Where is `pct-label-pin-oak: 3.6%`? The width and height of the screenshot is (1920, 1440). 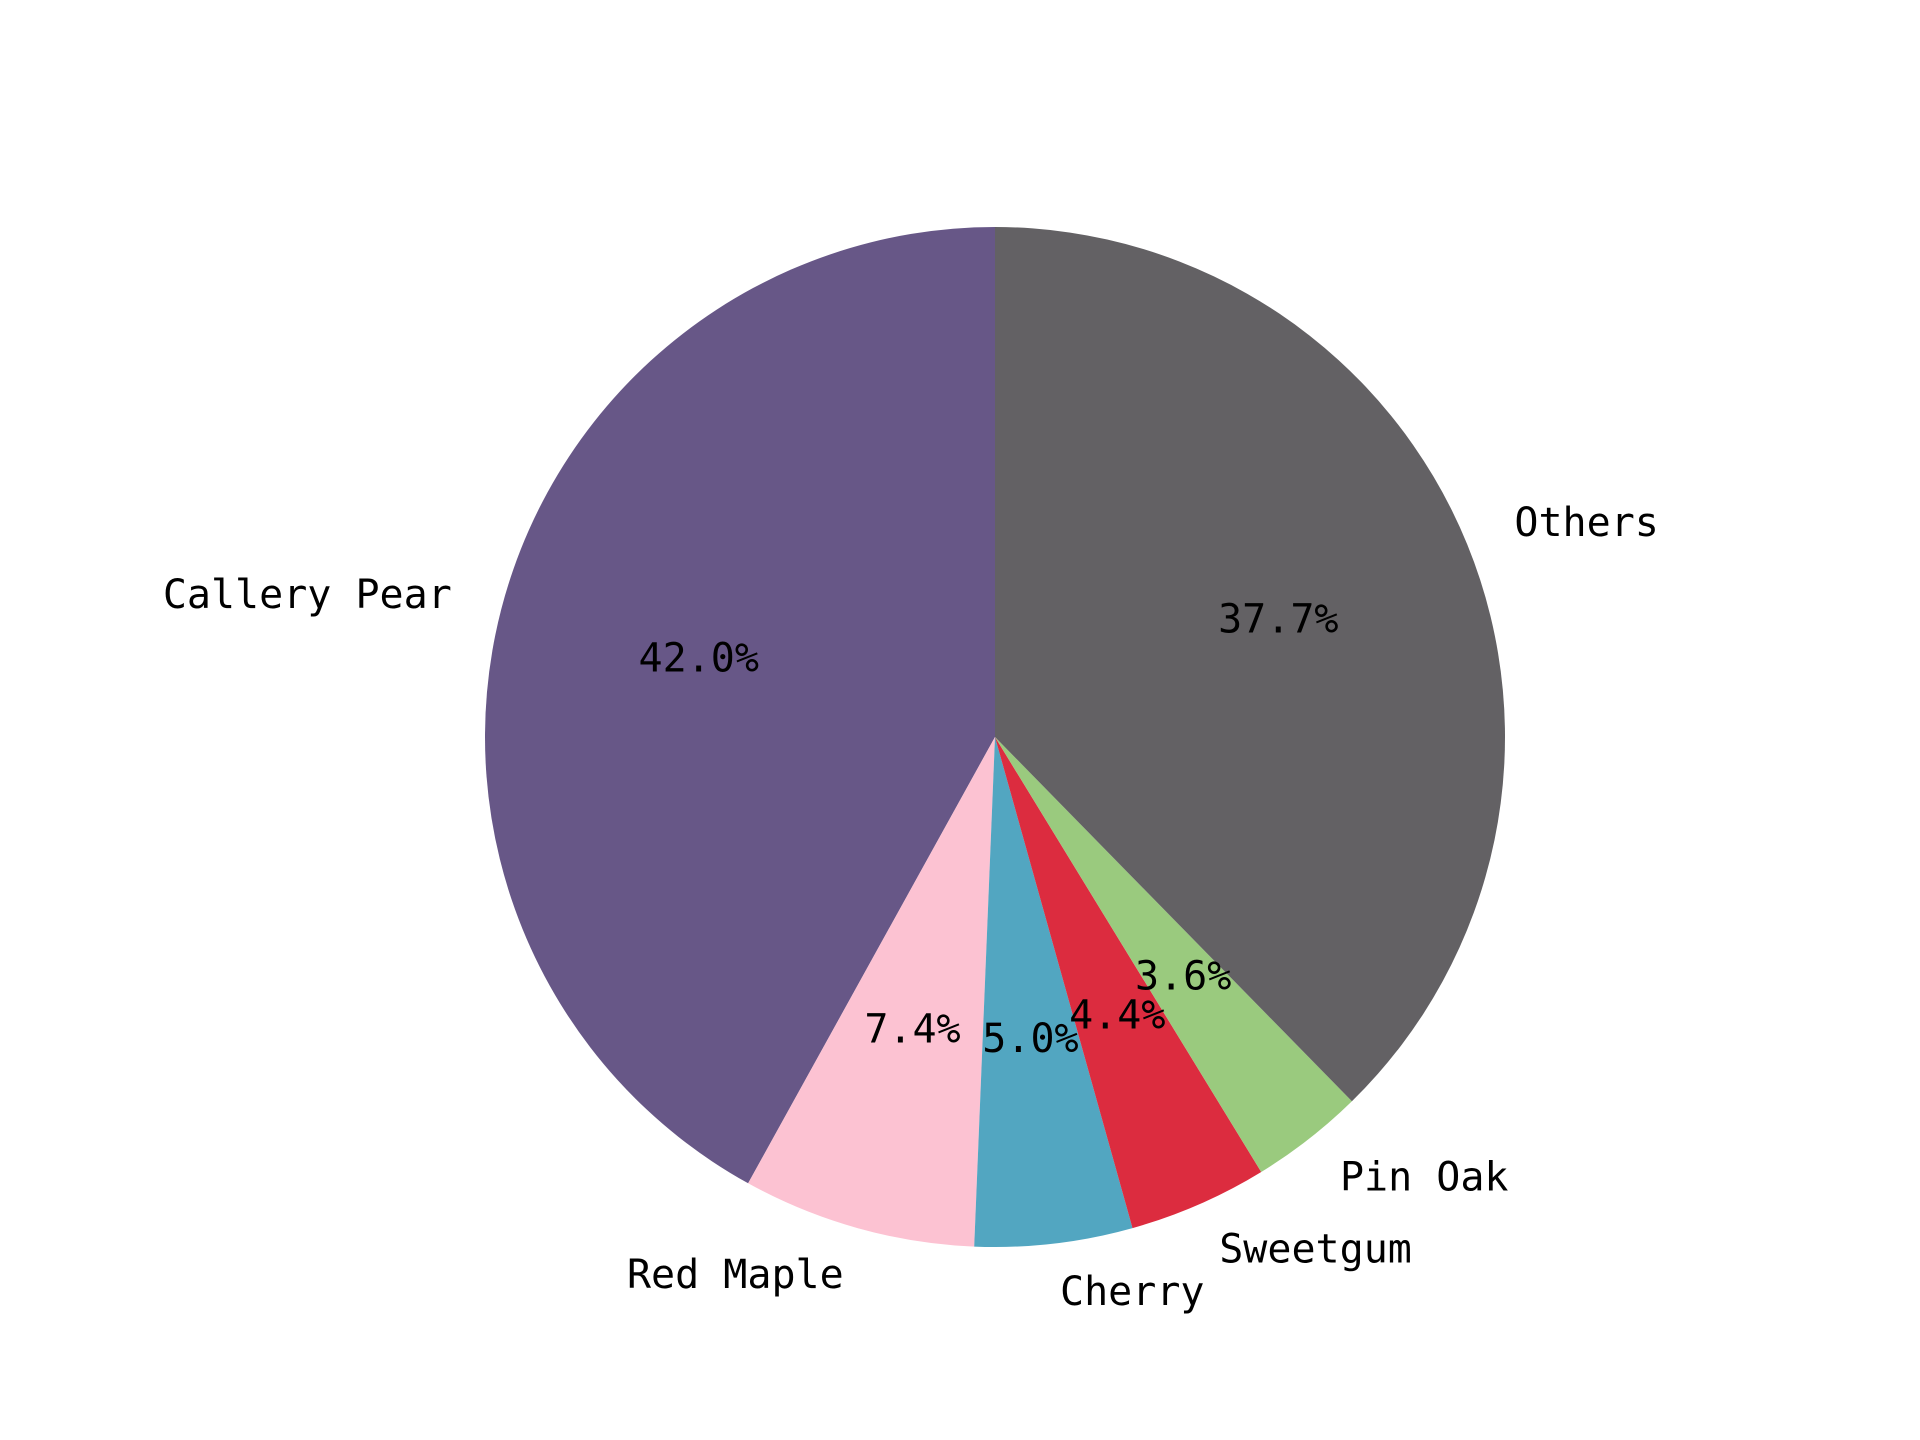 pct-label-pin-oak: 3.6% is located at coordinates (1183, 976).